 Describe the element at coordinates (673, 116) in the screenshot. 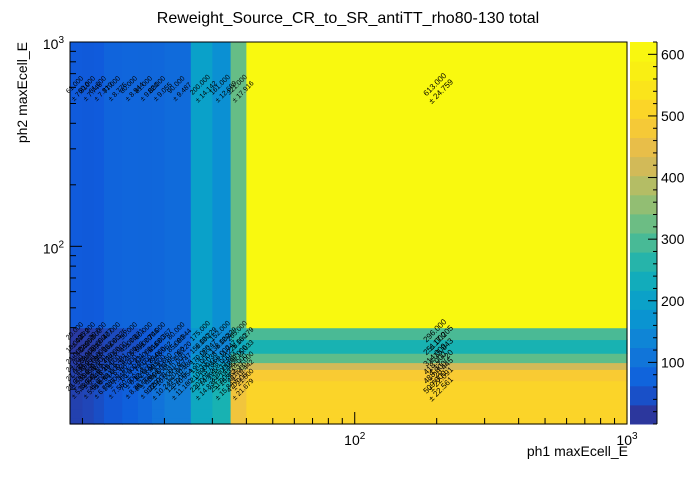

I see `colorbar-tick-label: 500` at that location.